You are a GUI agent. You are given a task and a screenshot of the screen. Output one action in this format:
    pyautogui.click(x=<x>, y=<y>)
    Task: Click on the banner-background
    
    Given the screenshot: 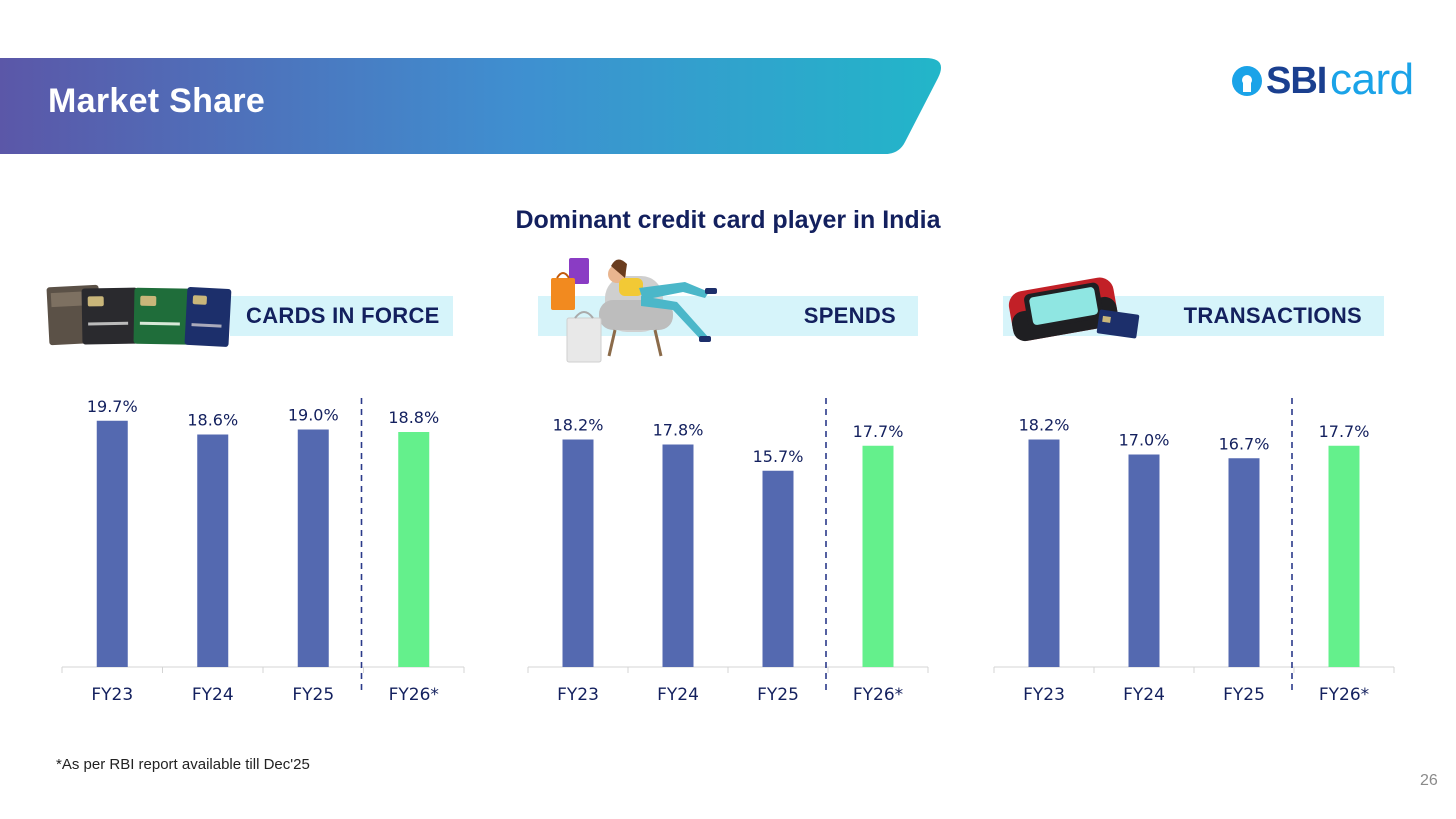 What is the action you would take?
    pyautogui.click(x=471, y=106)
    